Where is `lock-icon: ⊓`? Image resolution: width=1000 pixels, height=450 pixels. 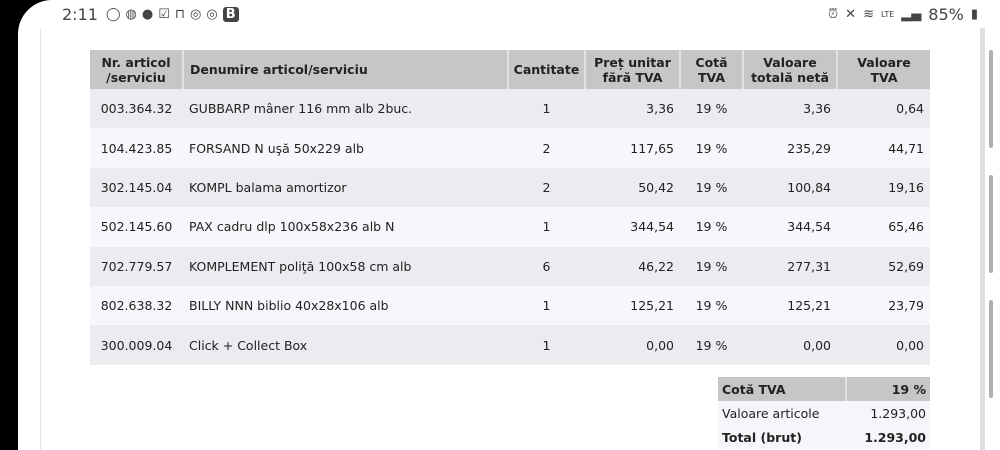
lock-icon: ⊓ is located at coordinates (179, 14).